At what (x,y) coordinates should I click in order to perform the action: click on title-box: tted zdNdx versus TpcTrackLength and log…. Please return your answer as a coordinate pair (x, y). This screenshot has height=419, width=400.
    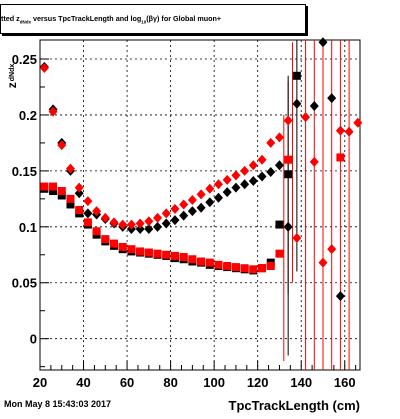
    Looking at the image, I should click on (153, 19).